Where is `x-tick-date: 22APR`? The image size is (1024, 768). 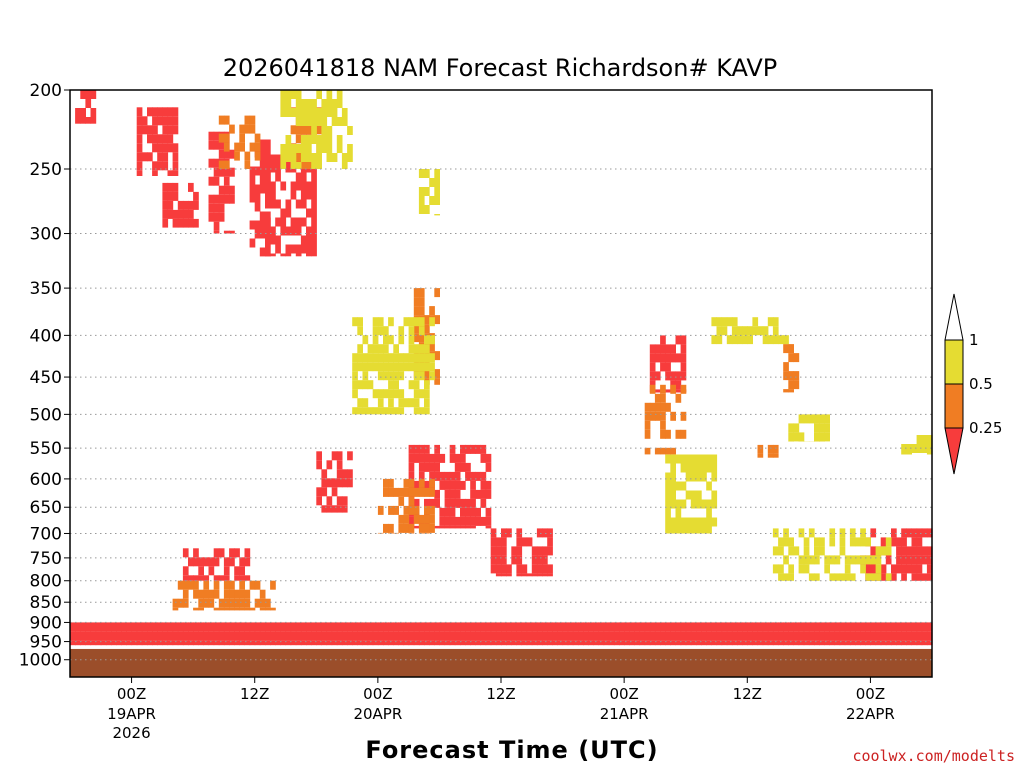 x-tick-date: 22APR is located at coordinates (870, 714).